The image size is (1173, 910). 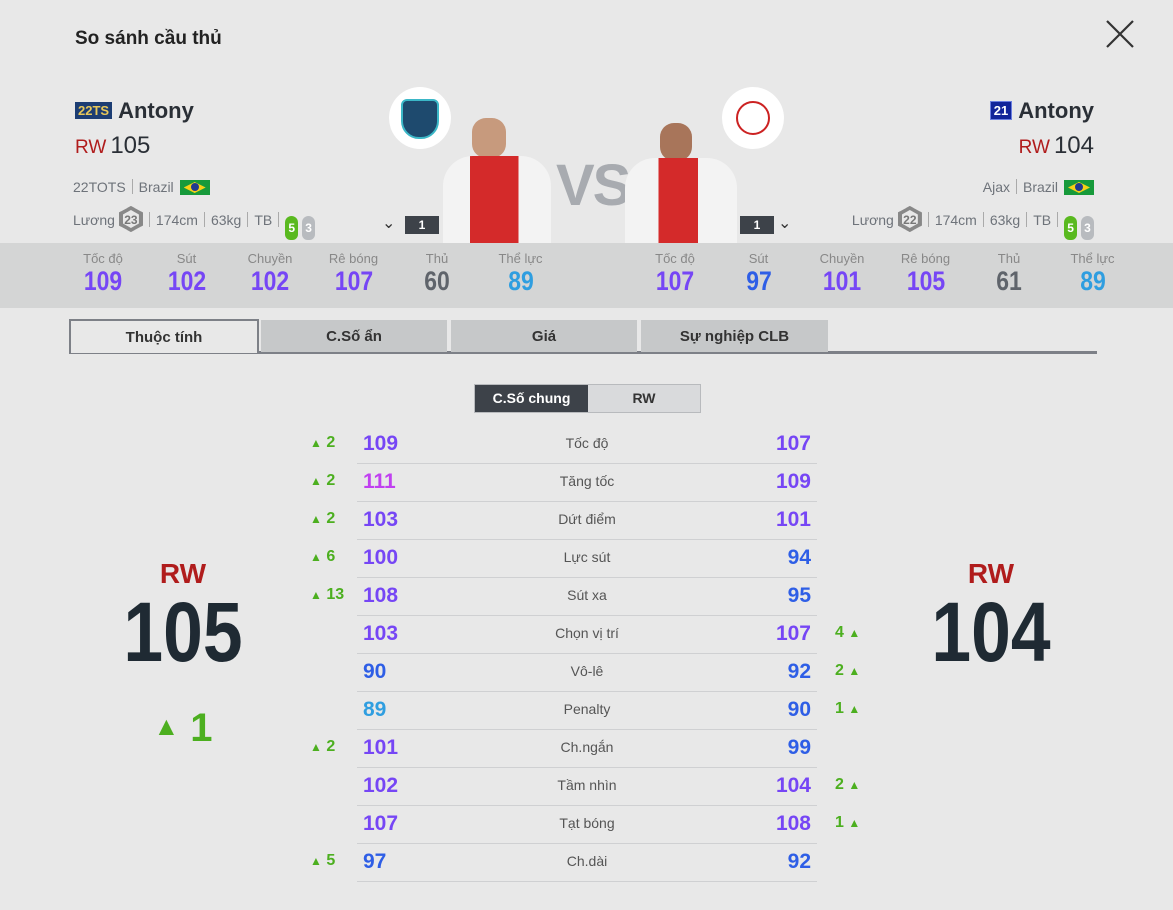 What do you see at coordinates (113, 145) in the screenshot?
I see `left-position-ovr: RW 105` at bounding box center [113, 145].